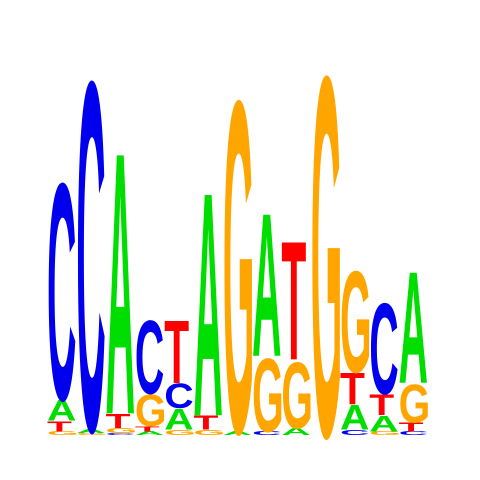  I want to click on logo-column-10: G, so click(327, 240).